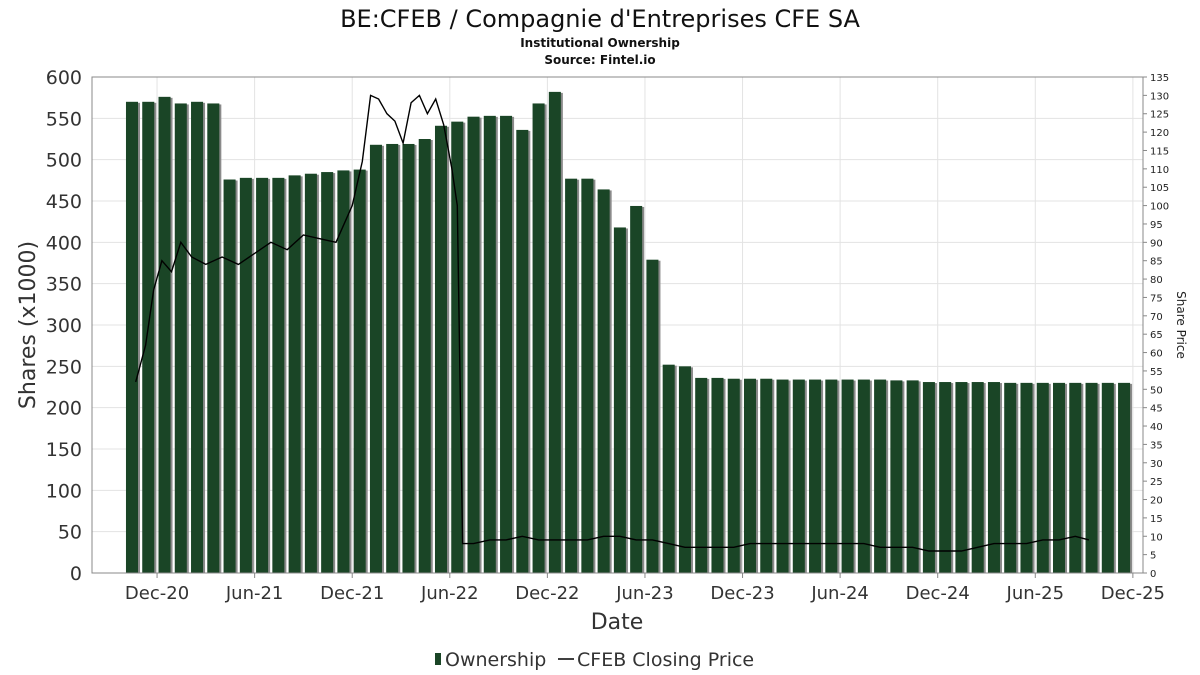  What do you see at coordinates (1159, 133) in the screenshot?
I see `y2-tick-label: 120` at bounding box center [1159, 133].